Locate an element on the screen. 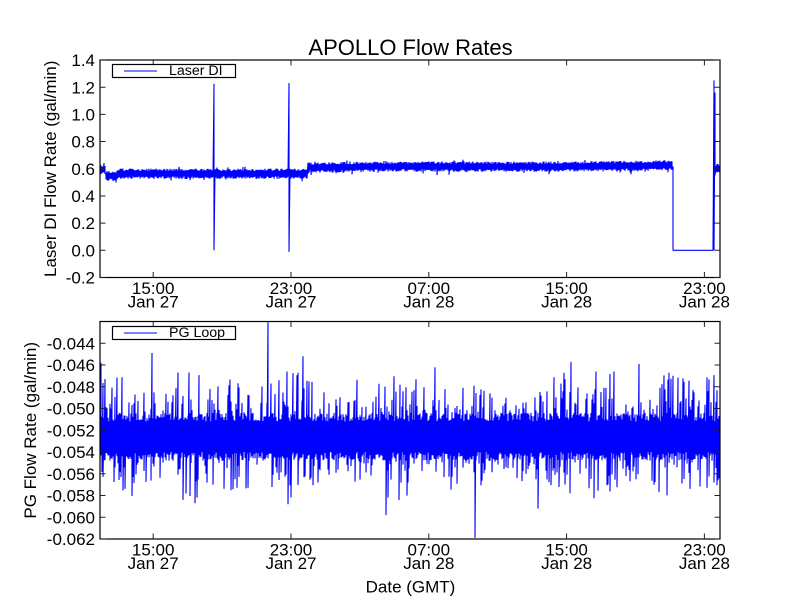  svg-text: 1.4 is located at coordinates (83, 60).